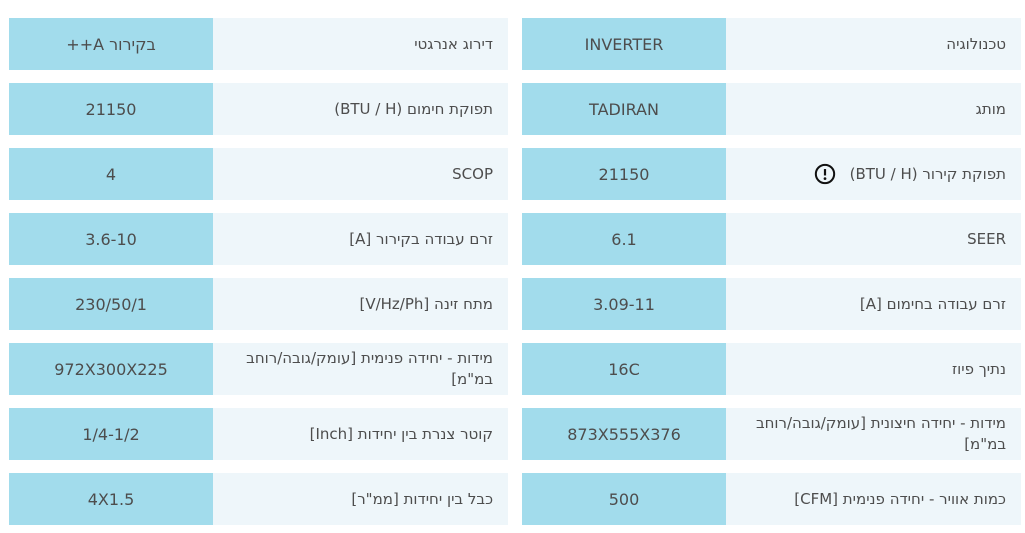 Image resolution: width=1025 pixels, height=533 pixels. I want to click on spec-label: מתח זינה [V/Hz/Ph], so click(426, 303).